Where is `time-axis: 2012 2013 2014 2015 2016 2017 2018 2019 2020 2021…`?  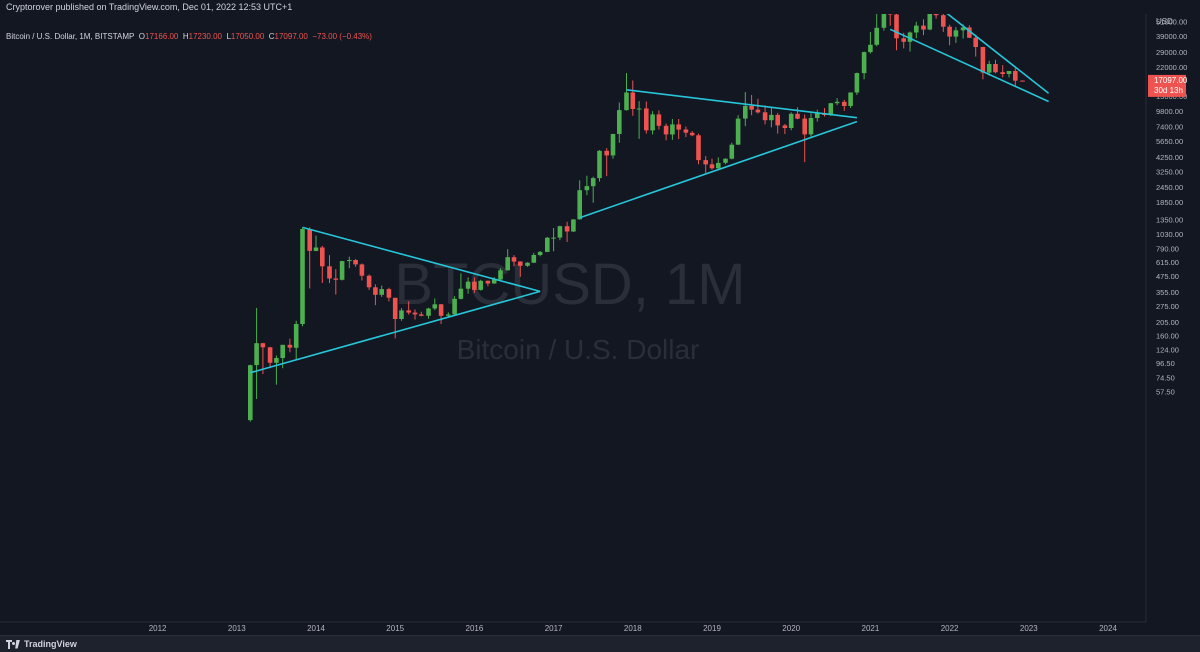
time-axis: 2012 2013 2014 2015 2016 2017 2018 2019 2020 2021… is located at coordinates (573, 627).